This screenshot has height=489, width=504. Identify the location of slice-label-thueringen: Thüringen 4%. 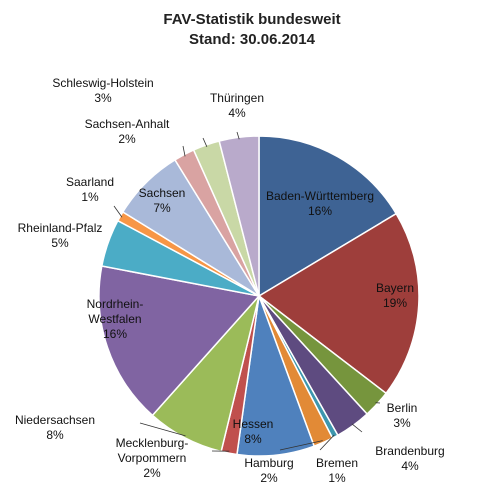
(237, 105).